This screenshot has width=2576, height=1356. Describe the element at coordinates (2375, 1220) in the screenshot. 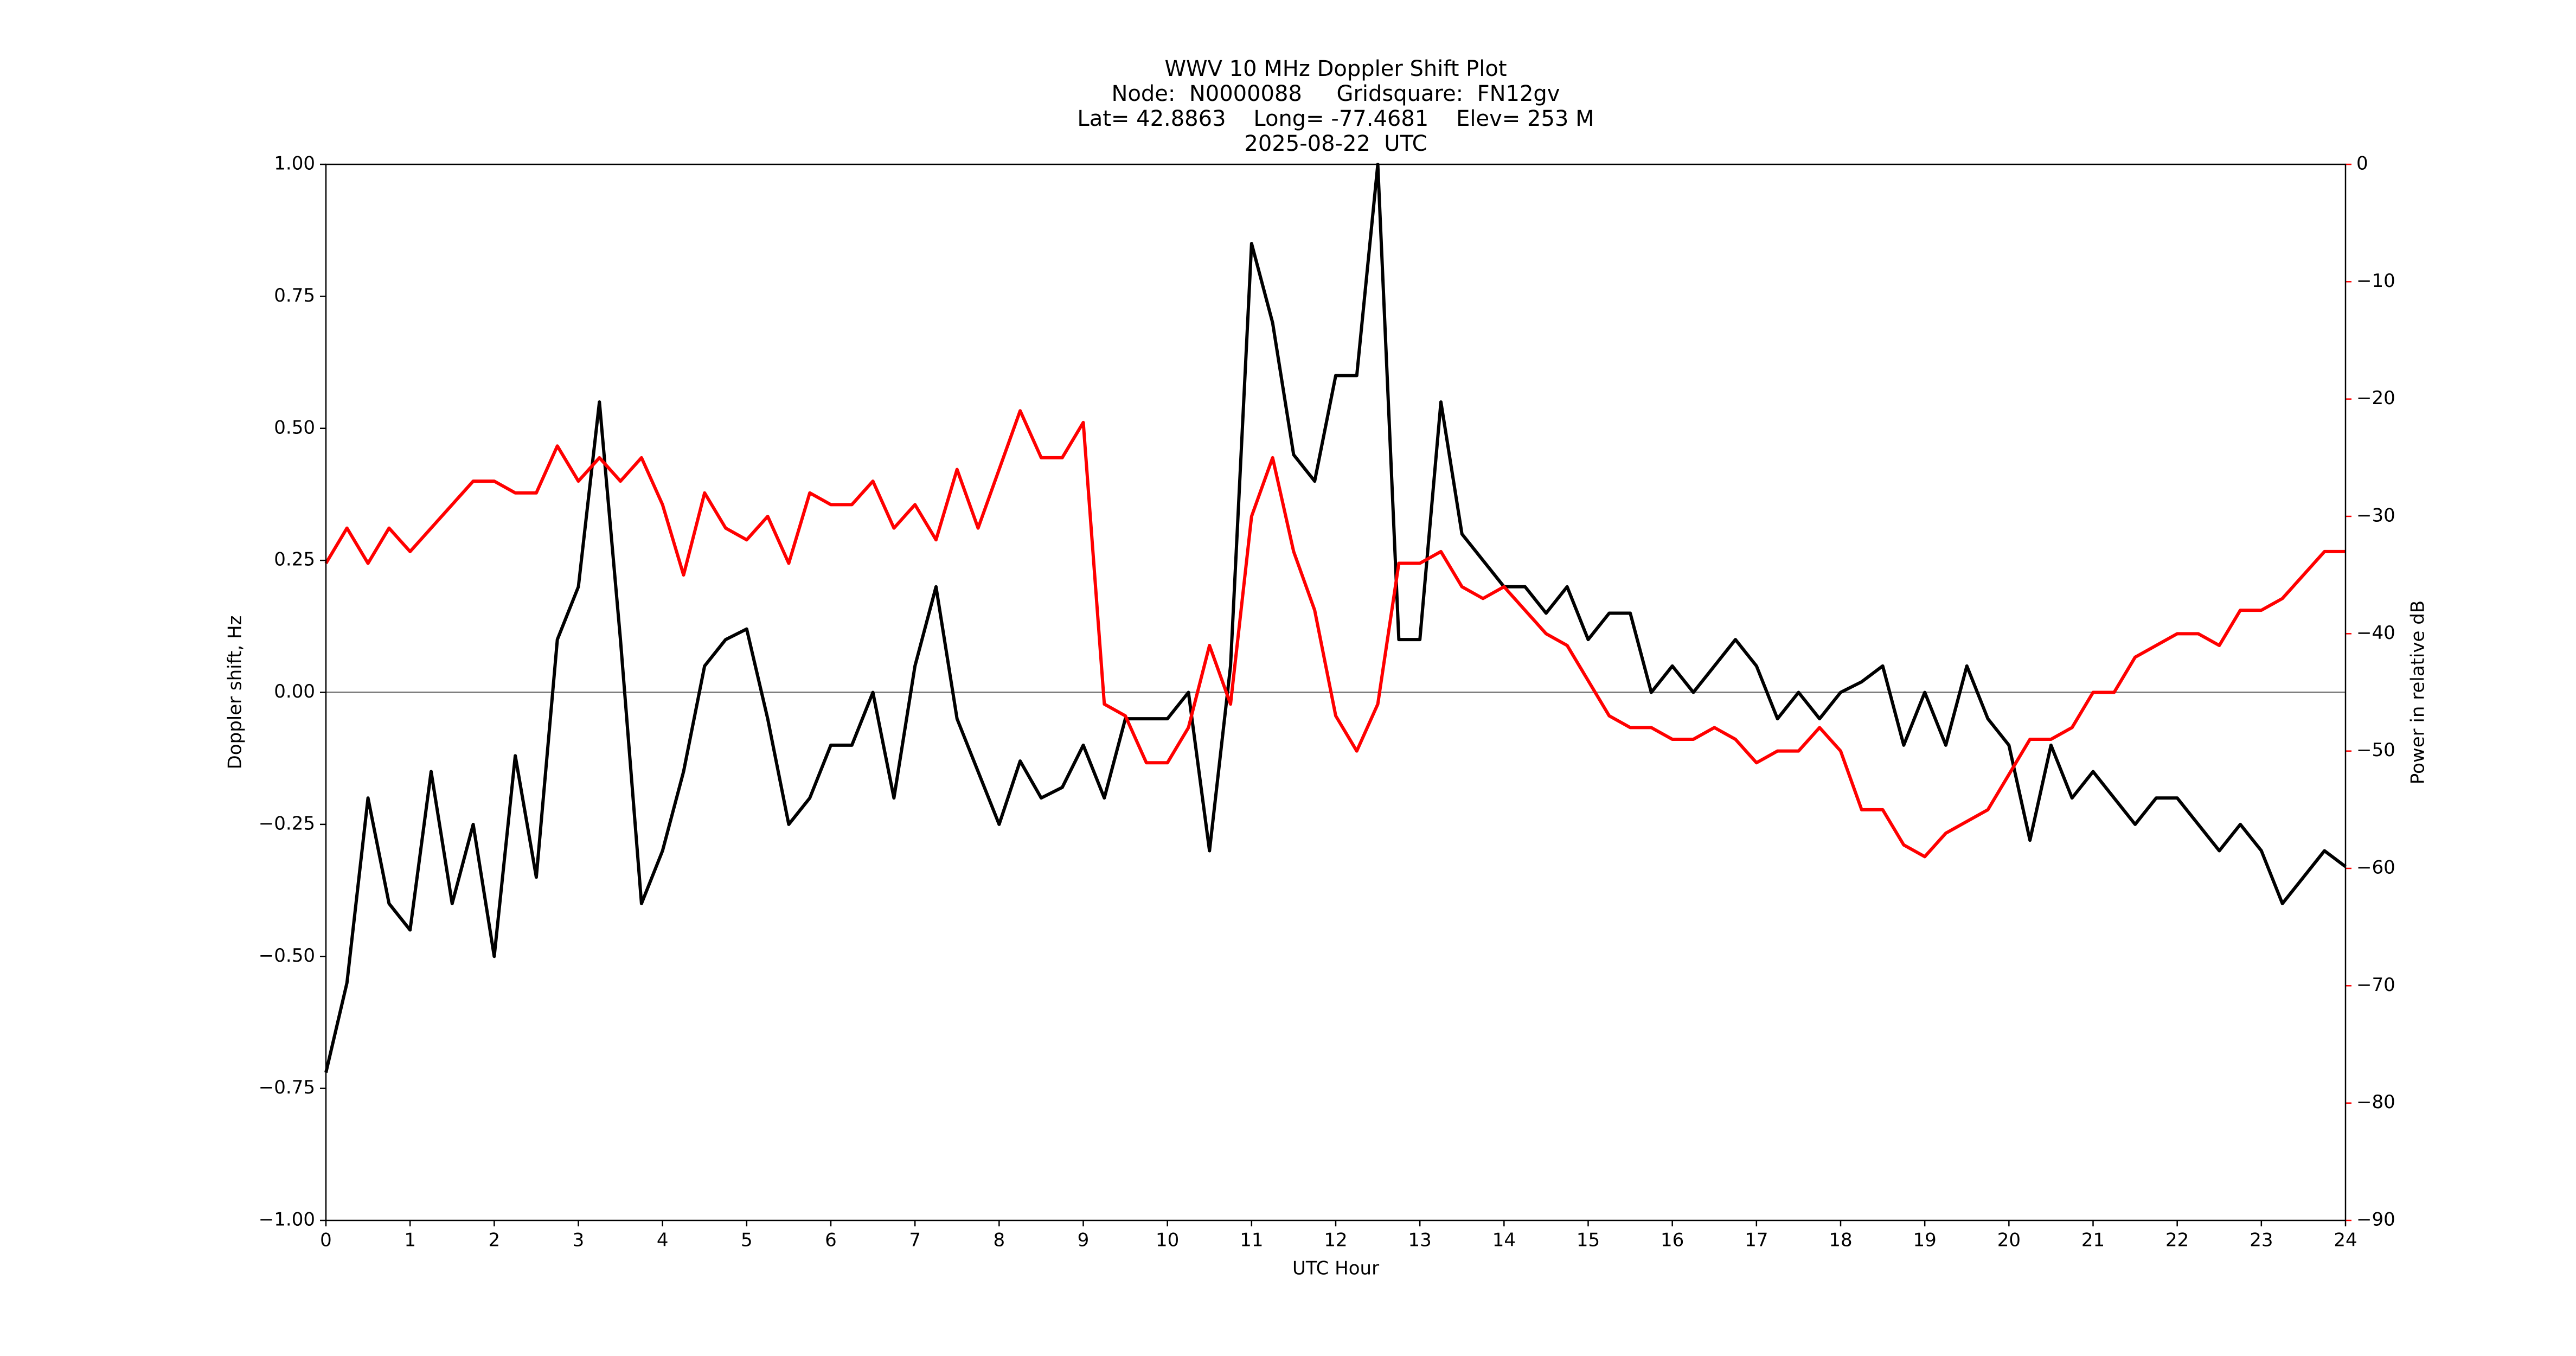

I see `y2-tick-label: −90` at that location.